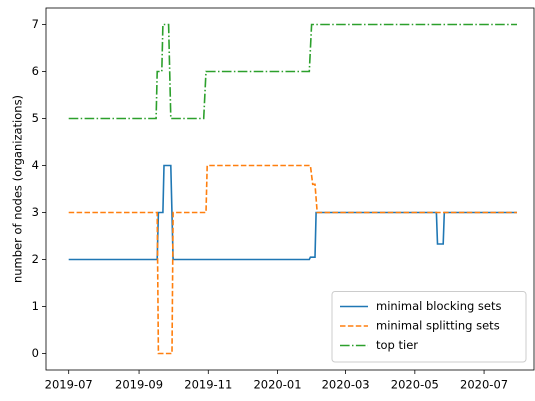 The height and width of the screenshot is (401, 535). I want to click on x-tick-label: 2020-05, so click(415, 385).